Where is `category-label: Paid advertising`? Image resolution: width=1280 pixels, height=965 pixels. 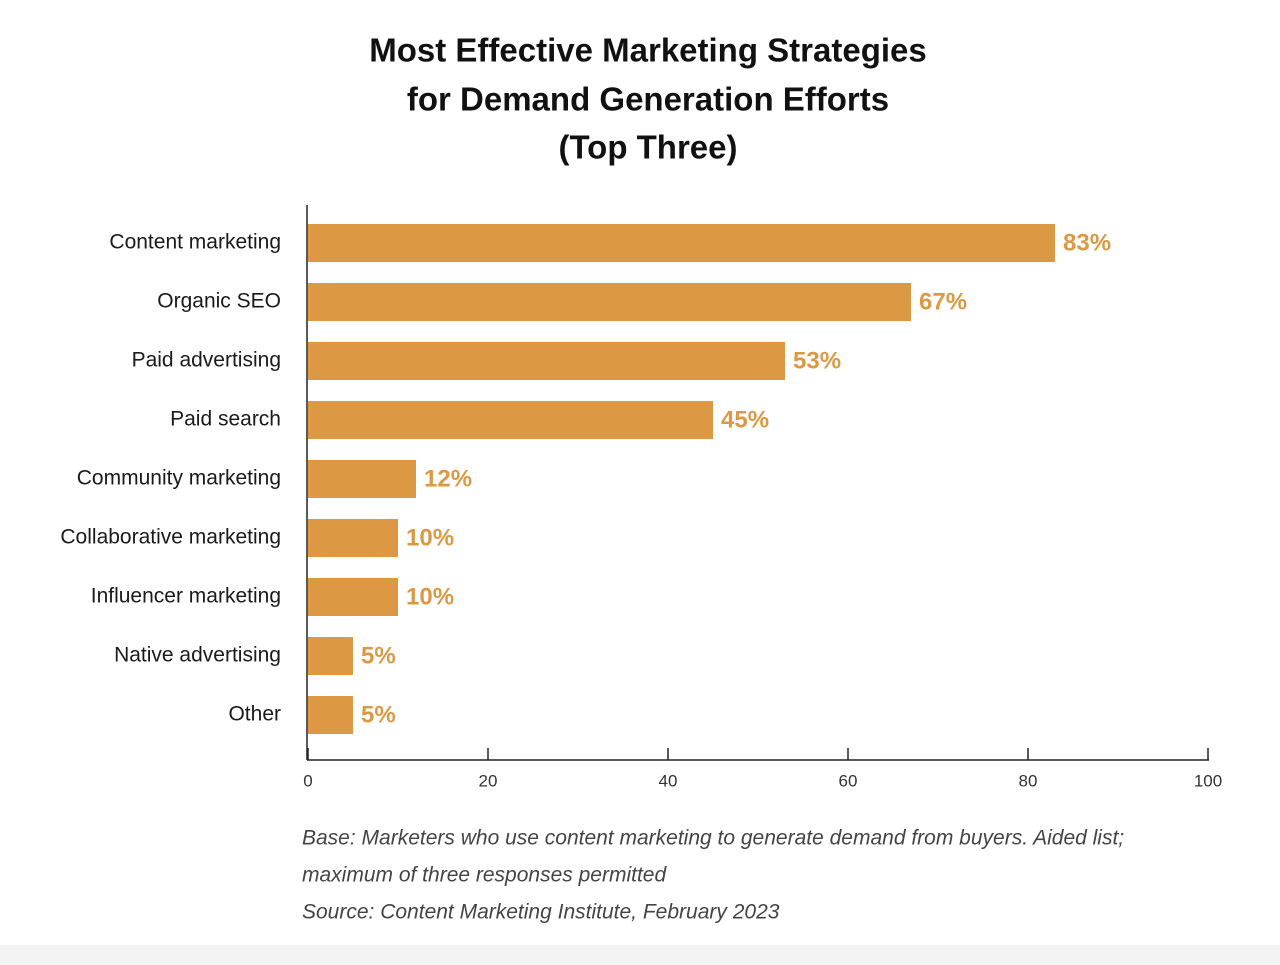 category-label: Paid advertising is located at coordinates (206, 360).